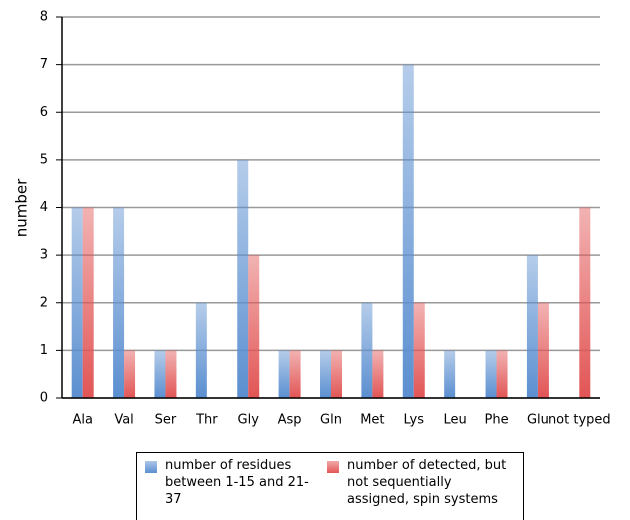  What do you see at coordinates (44, 398) in the screenshot?
I see `y-tick-label: 0` at bounding box center [44, 398].